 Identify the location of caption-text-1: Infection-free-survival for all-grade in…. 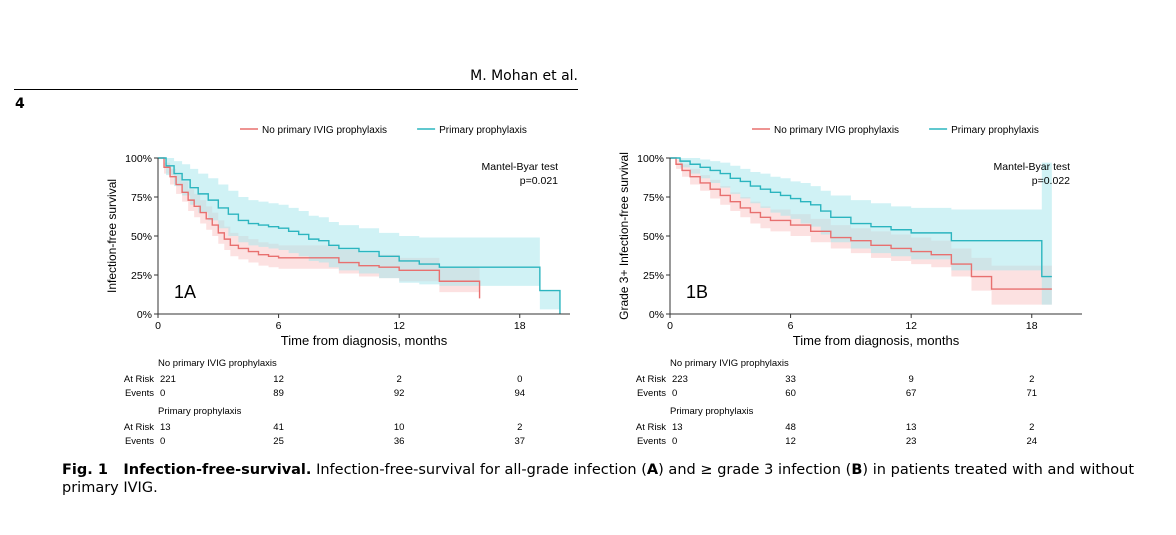
(479, 470).